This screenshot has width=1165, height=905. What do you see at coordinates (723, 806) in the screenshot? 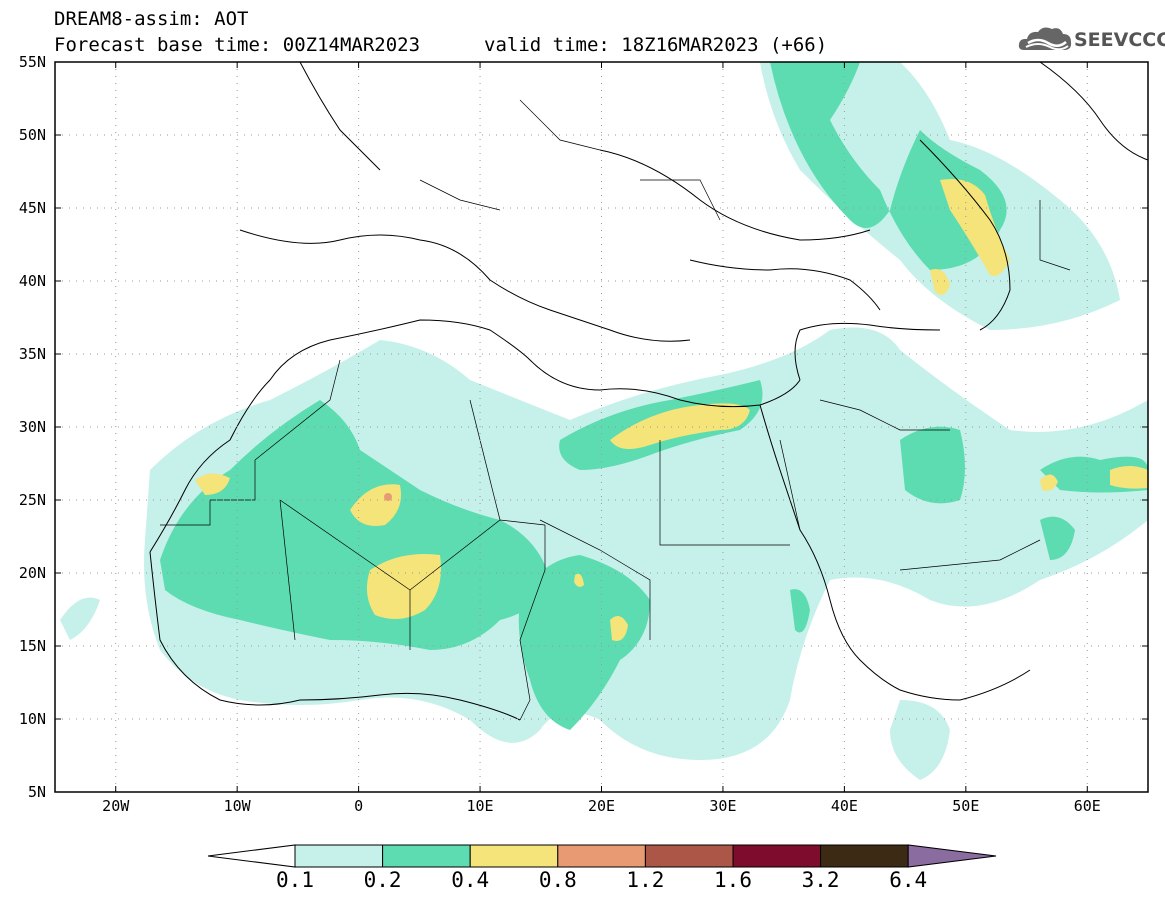
I see `lon-label: 30E` at bounding box center [723, 806].